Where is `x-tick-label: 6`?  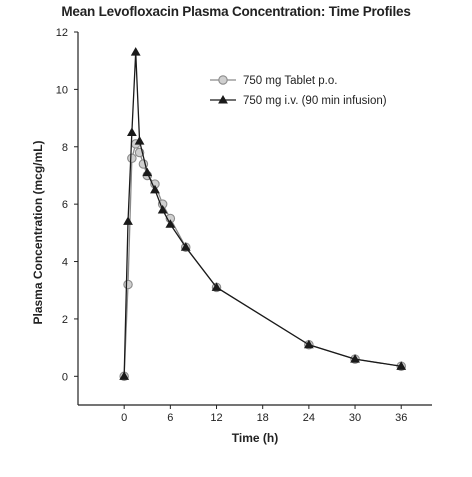
x-tick-label: 6 is located at coordinates (170, 418).